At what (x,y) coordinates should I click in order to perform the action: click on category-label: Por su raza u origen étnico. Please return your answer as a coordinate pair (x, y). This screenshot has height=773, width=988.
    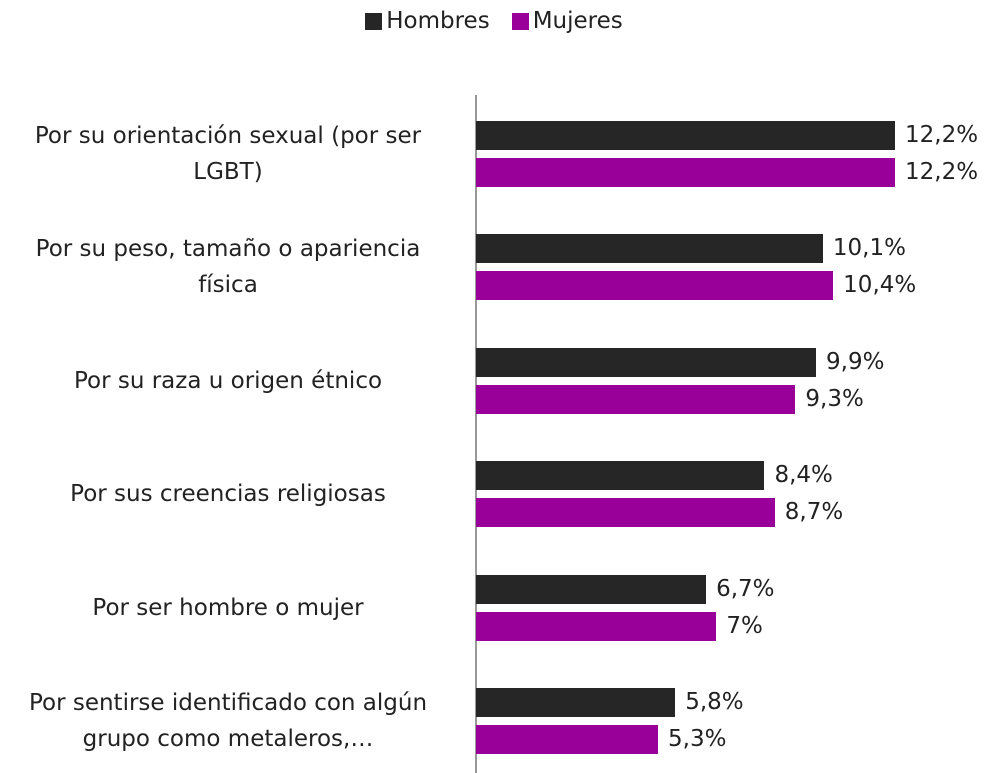
    Looking at the image, I should click on (228, 380).